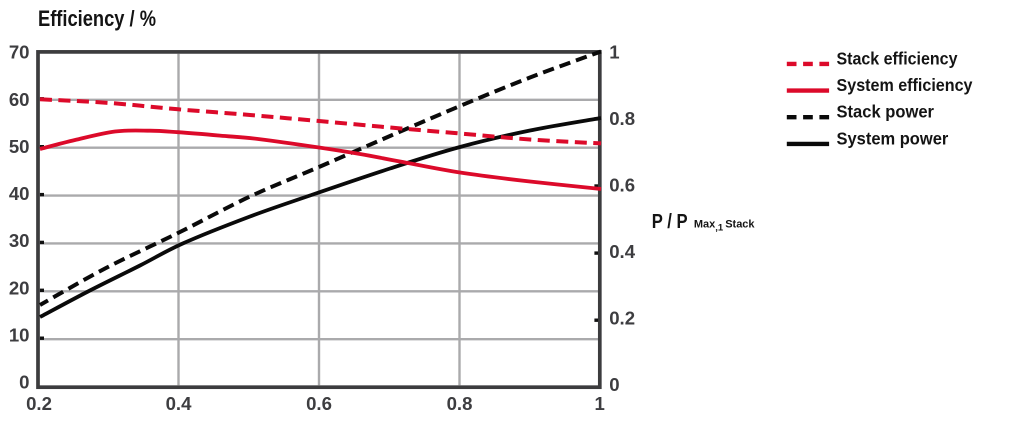 Image resolution: width=1022 pixels, height=429 pixels. What do you see at coordinates (19, 52) in the screenshot?
I see `svg-text: 70` at bounding box center [19, 52].